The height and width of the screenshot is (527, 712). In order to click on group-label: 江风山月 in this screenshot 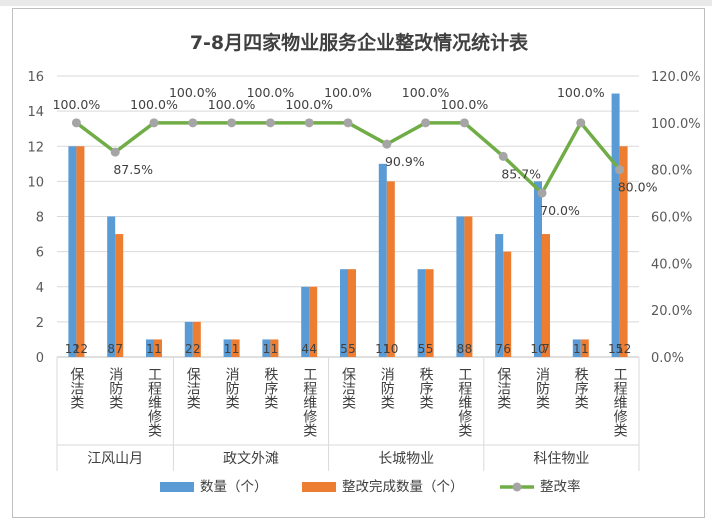, I will do `click(115, 459)`.